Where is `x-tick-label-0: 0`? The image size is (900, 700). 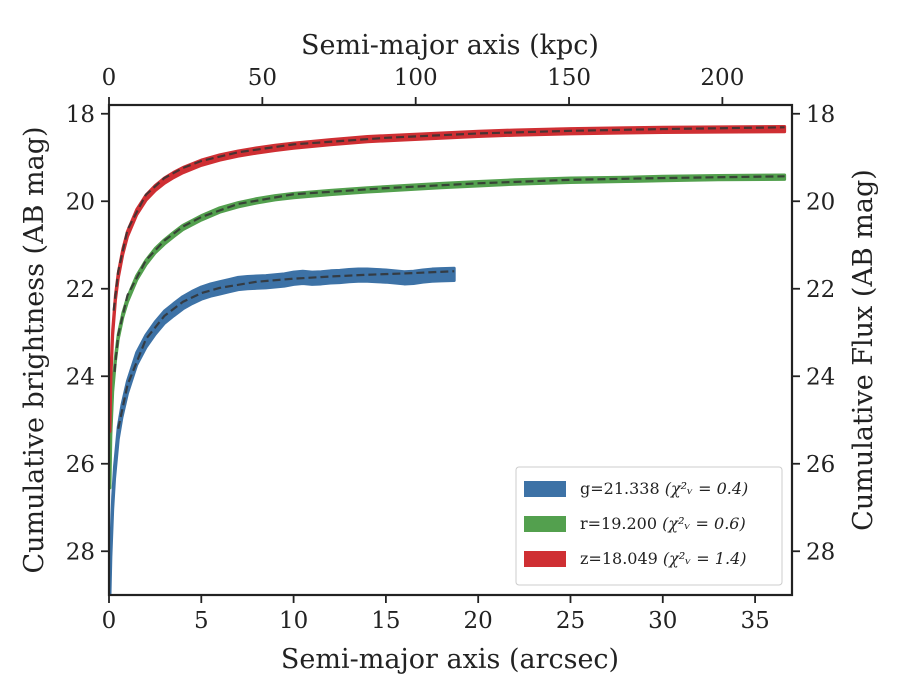 x-tick-label-0: 0 is located at coordinates (109, 621).